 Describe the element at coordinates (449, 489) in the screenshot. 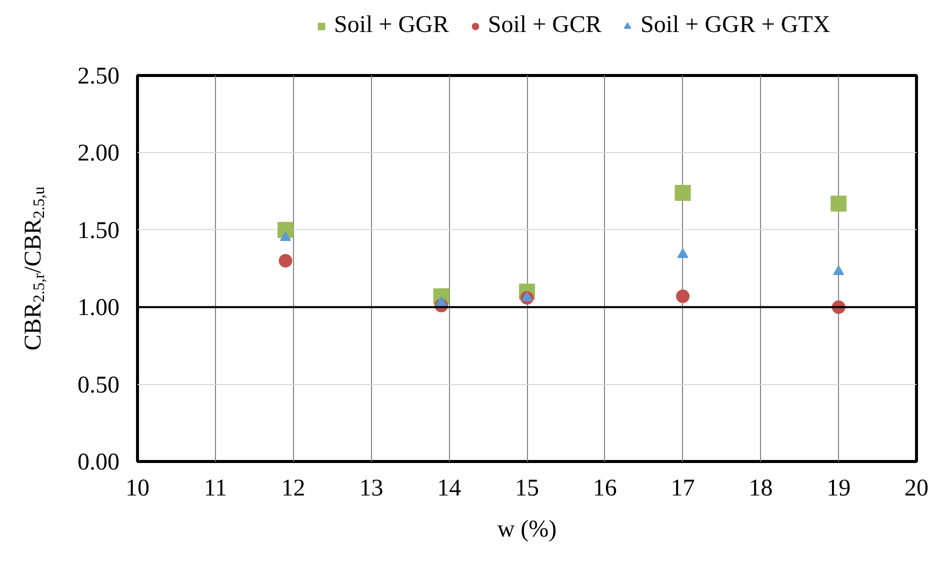

I see `x-tick-label: 14` at that location.